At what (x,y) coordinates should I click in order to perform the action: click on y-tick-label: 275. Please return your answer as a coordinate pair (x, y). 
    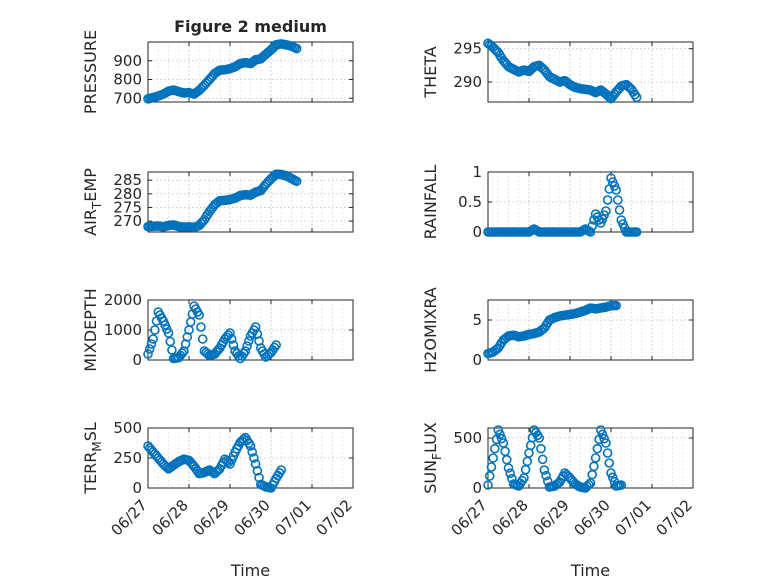
    Looking at the image, I should click on (127, 207).